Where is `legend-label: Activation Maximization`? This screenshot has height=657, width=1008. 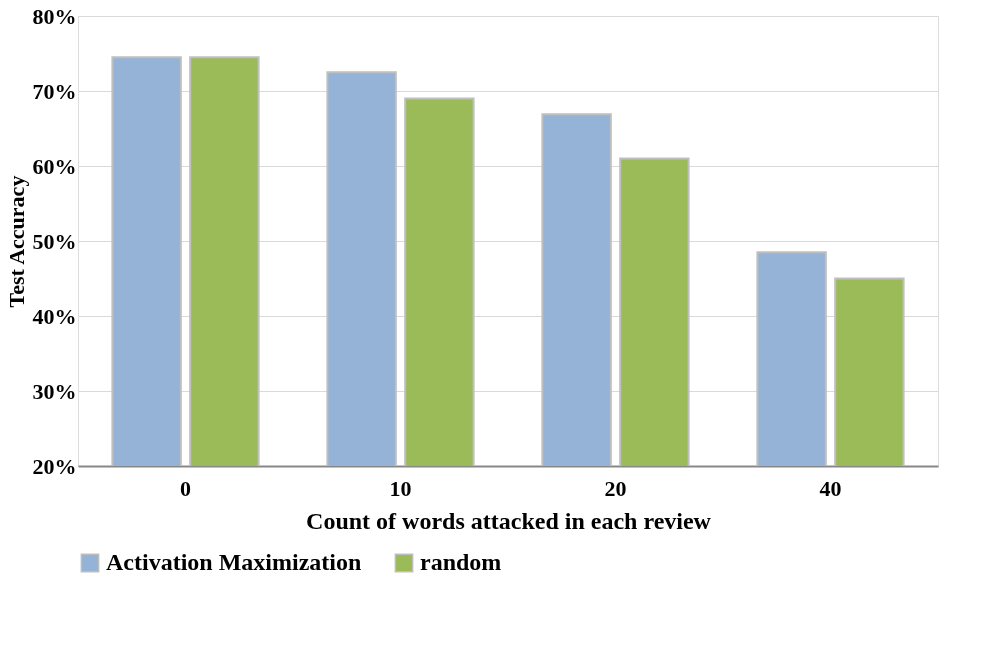 legend-label: Activation Maximization is located at coordinates (234, 562).